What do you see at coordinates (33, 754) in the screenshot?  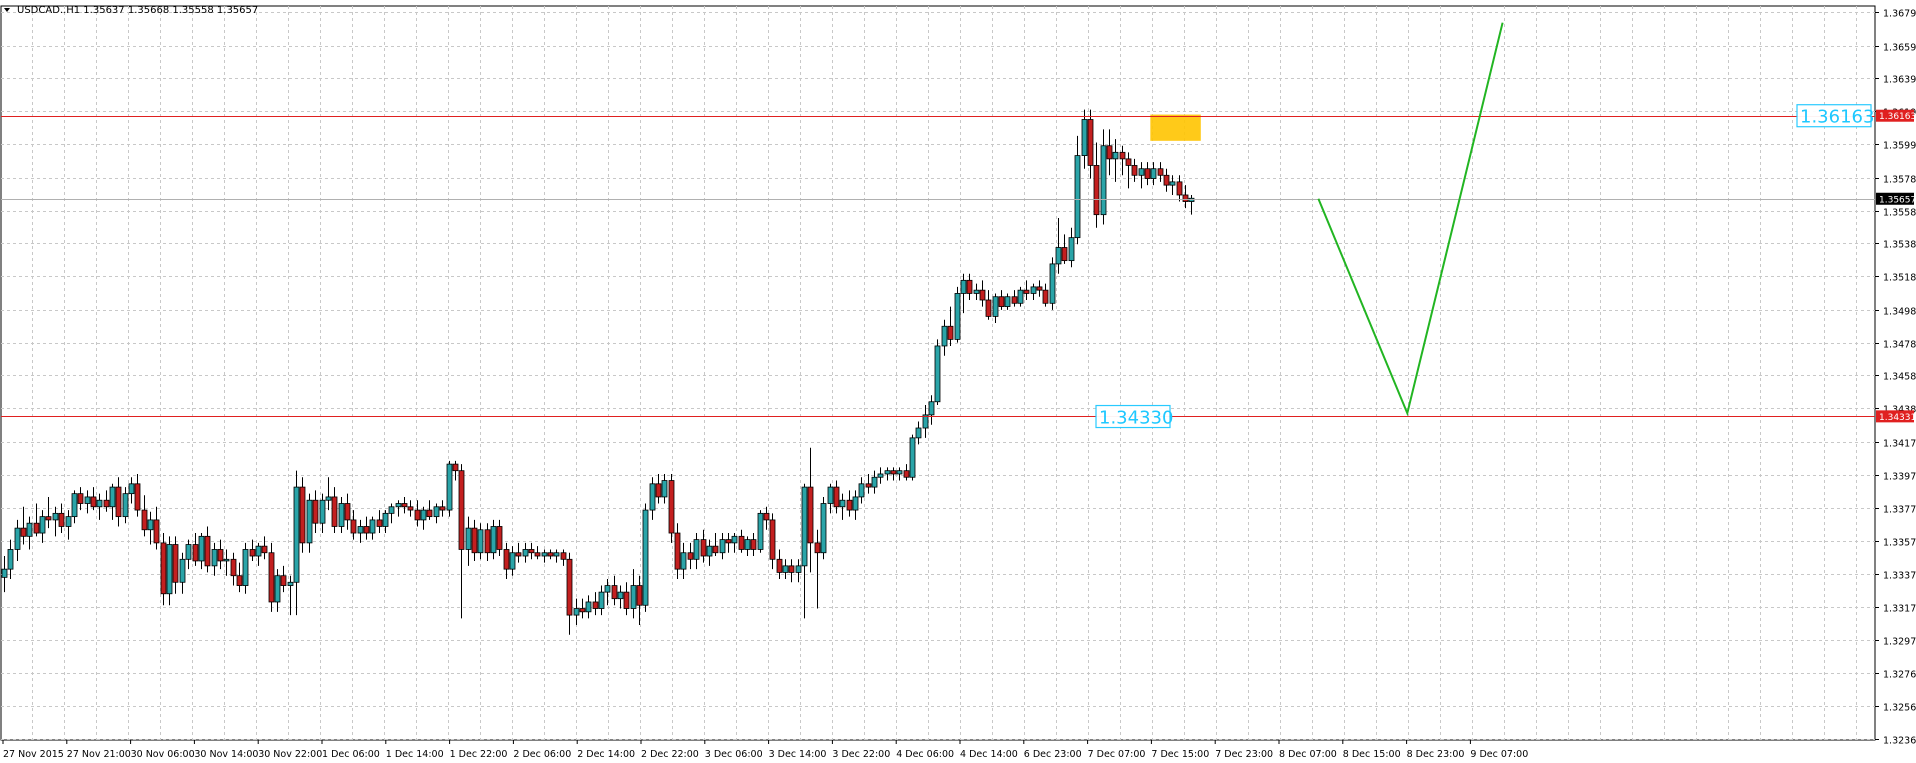 I see `x-tick-label: 27 Nov 2015` at bounding box center [33, 754].